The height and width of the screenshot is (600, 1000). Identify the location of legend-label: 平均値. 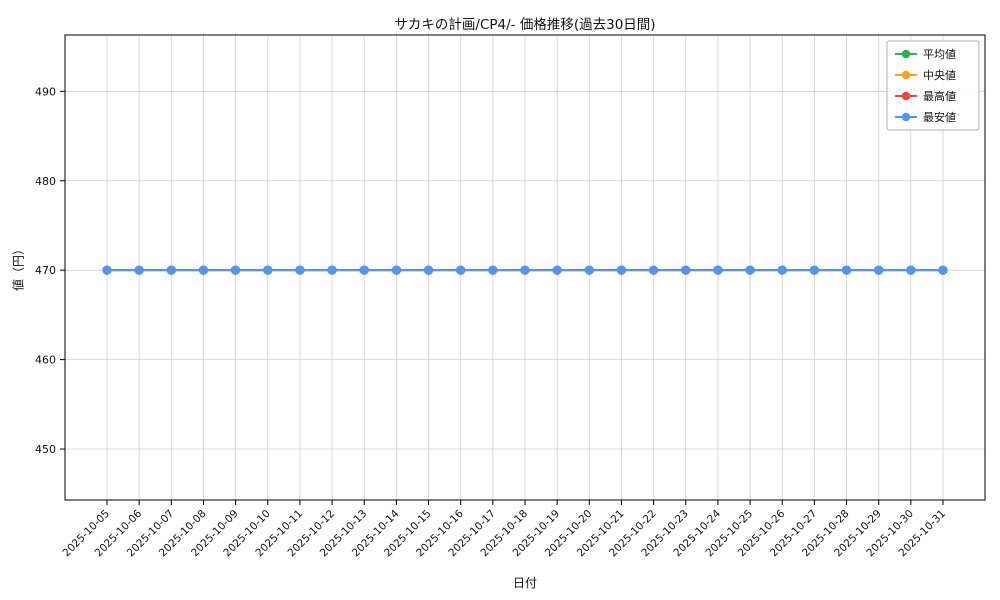
(939, 54).